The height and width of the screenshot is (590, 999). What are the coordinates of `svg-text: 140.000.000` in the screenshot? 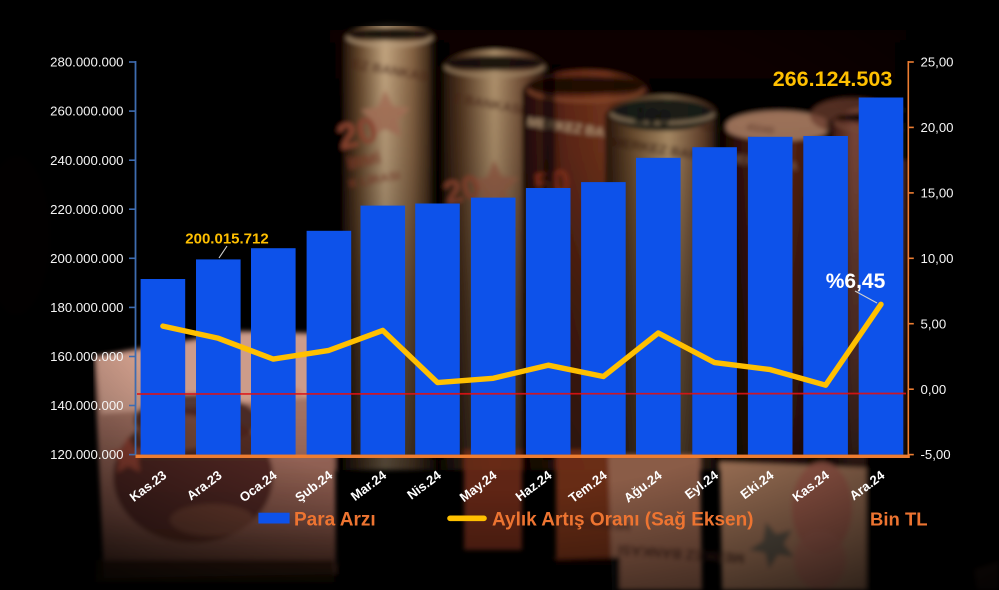 It's located at (86, 405).